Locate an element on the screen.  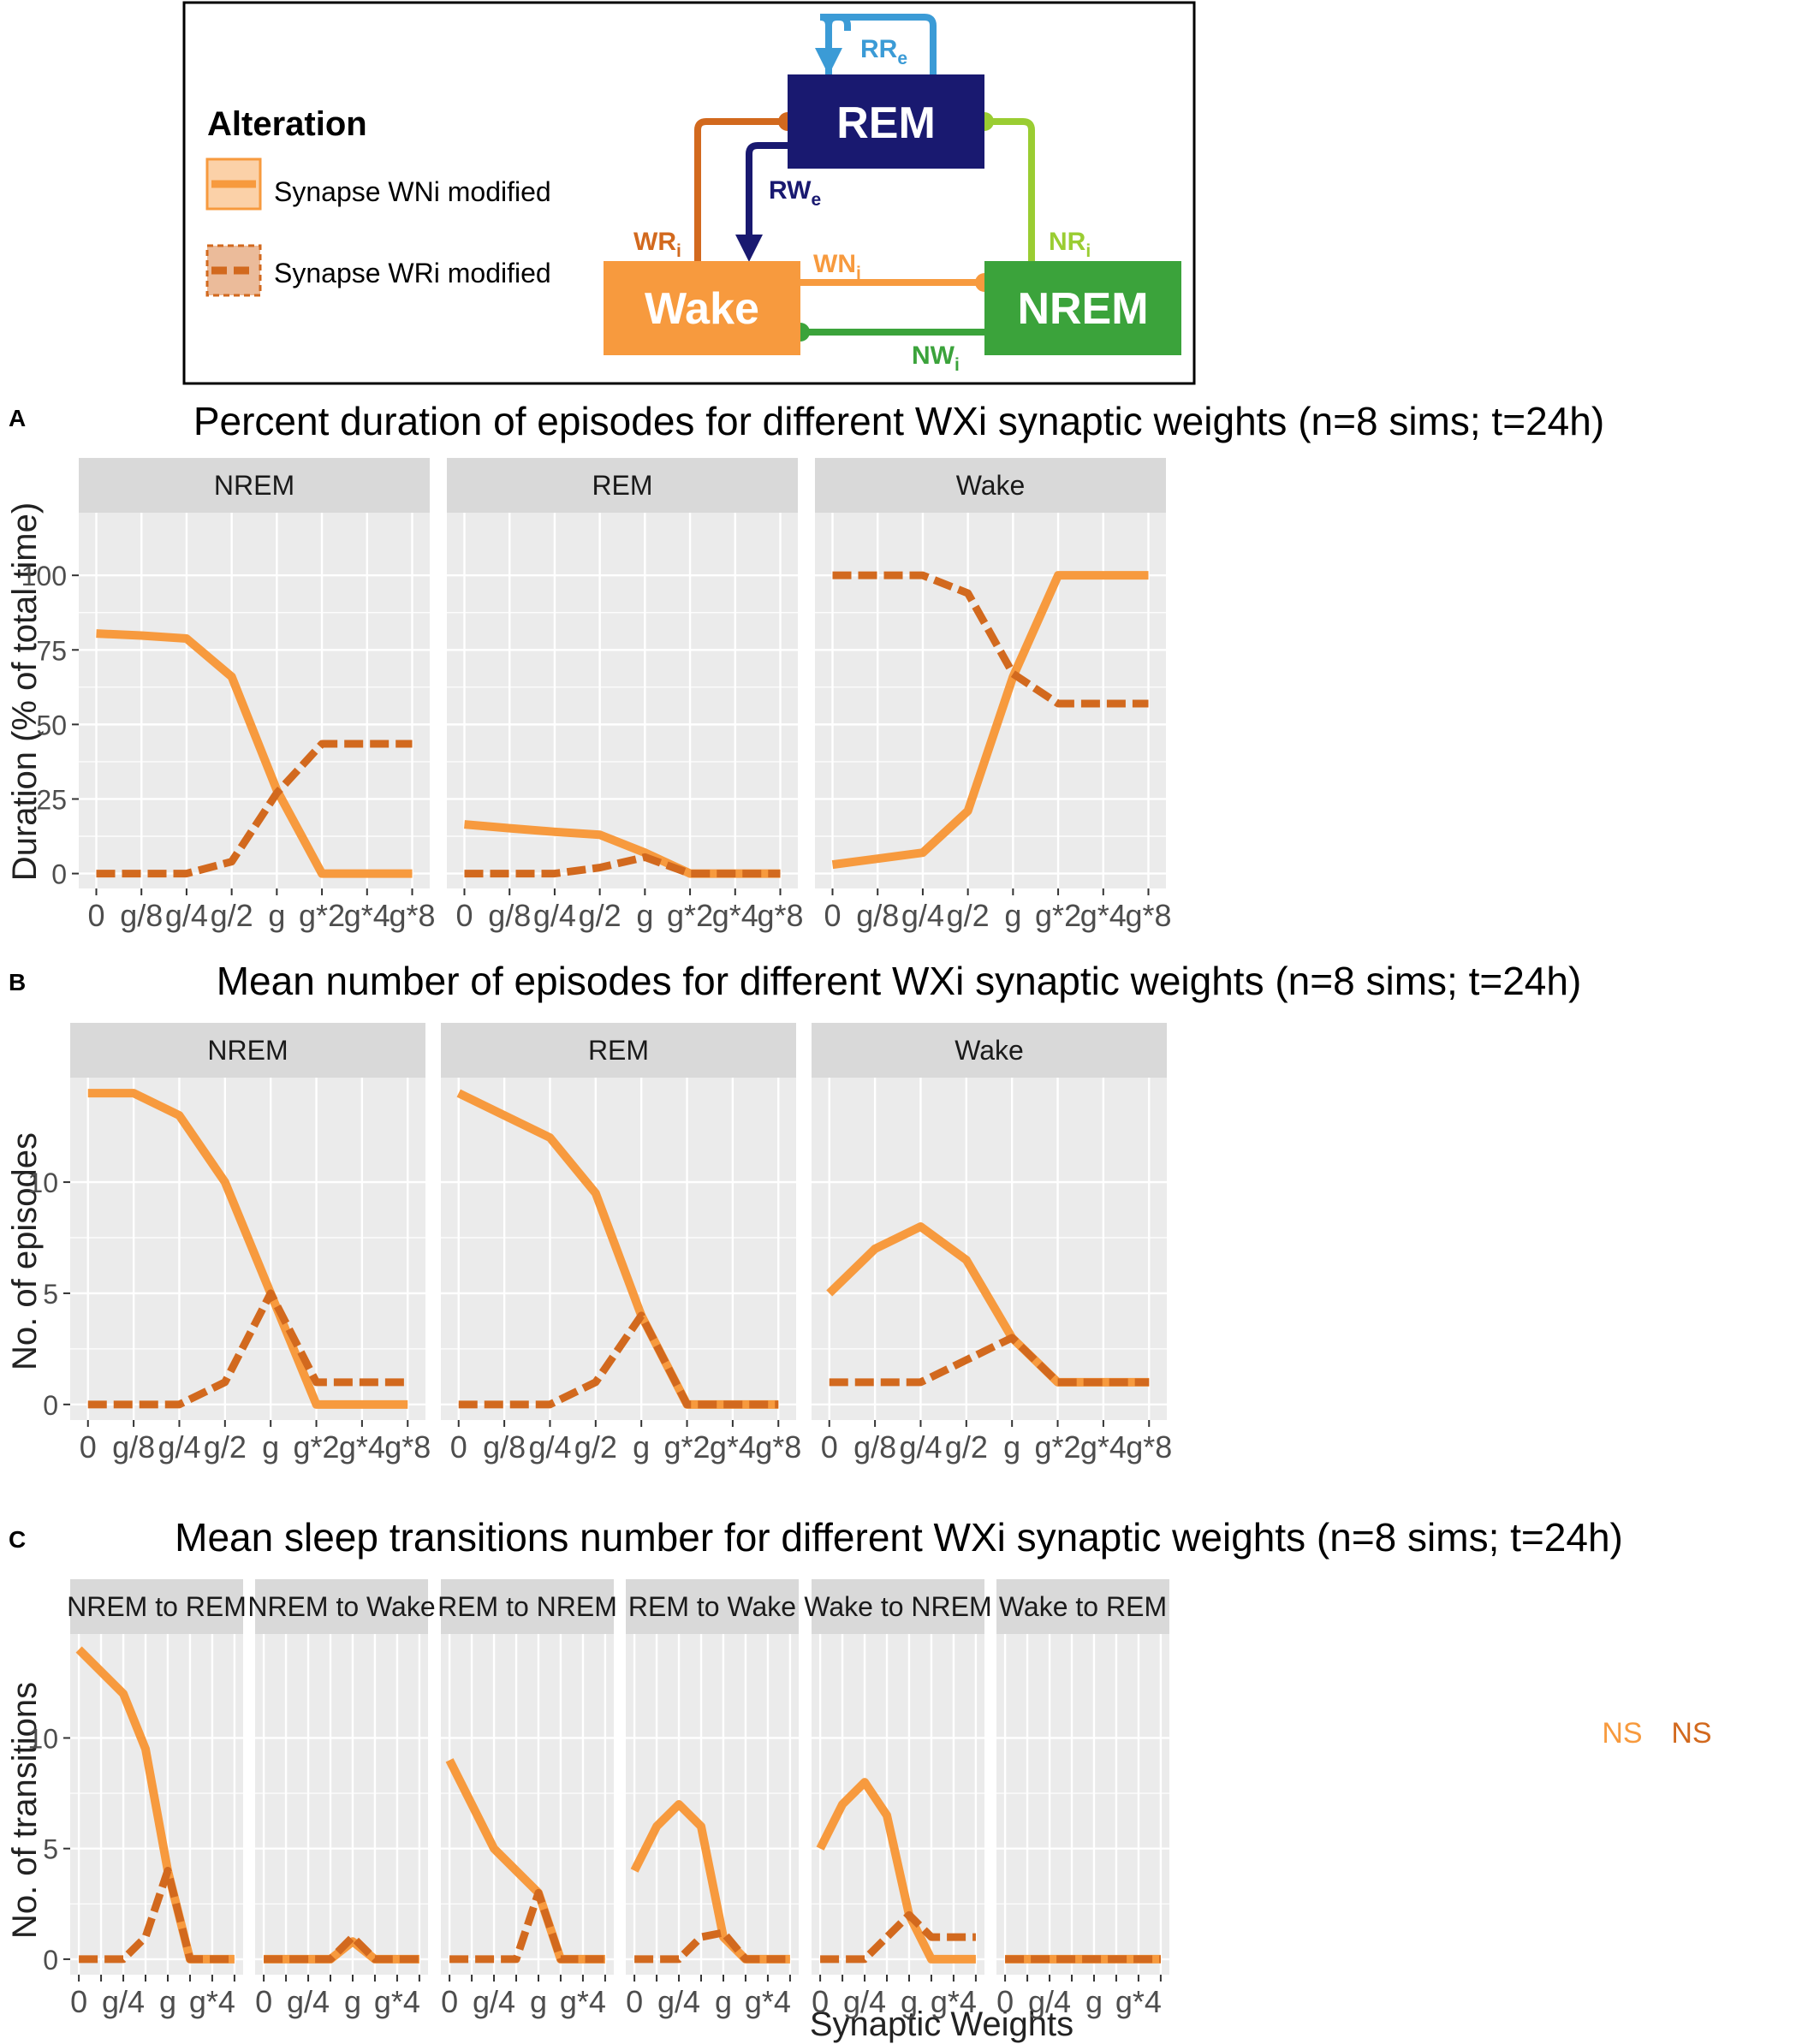
rem-node is located at coordinates (886, 122).